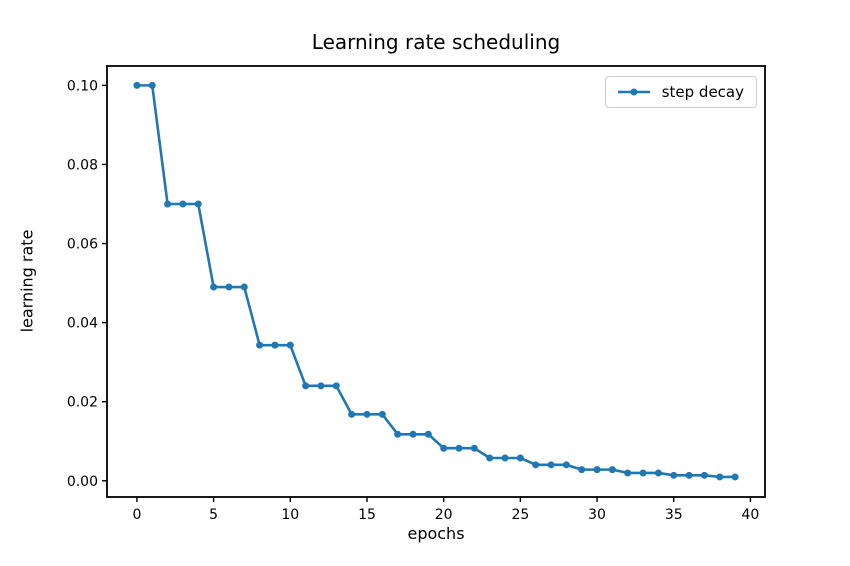 The image size is (850, 566). Describe the element at coordinates (444, 515) in the screenshot. I see `x-tick-label: 20` at that location.